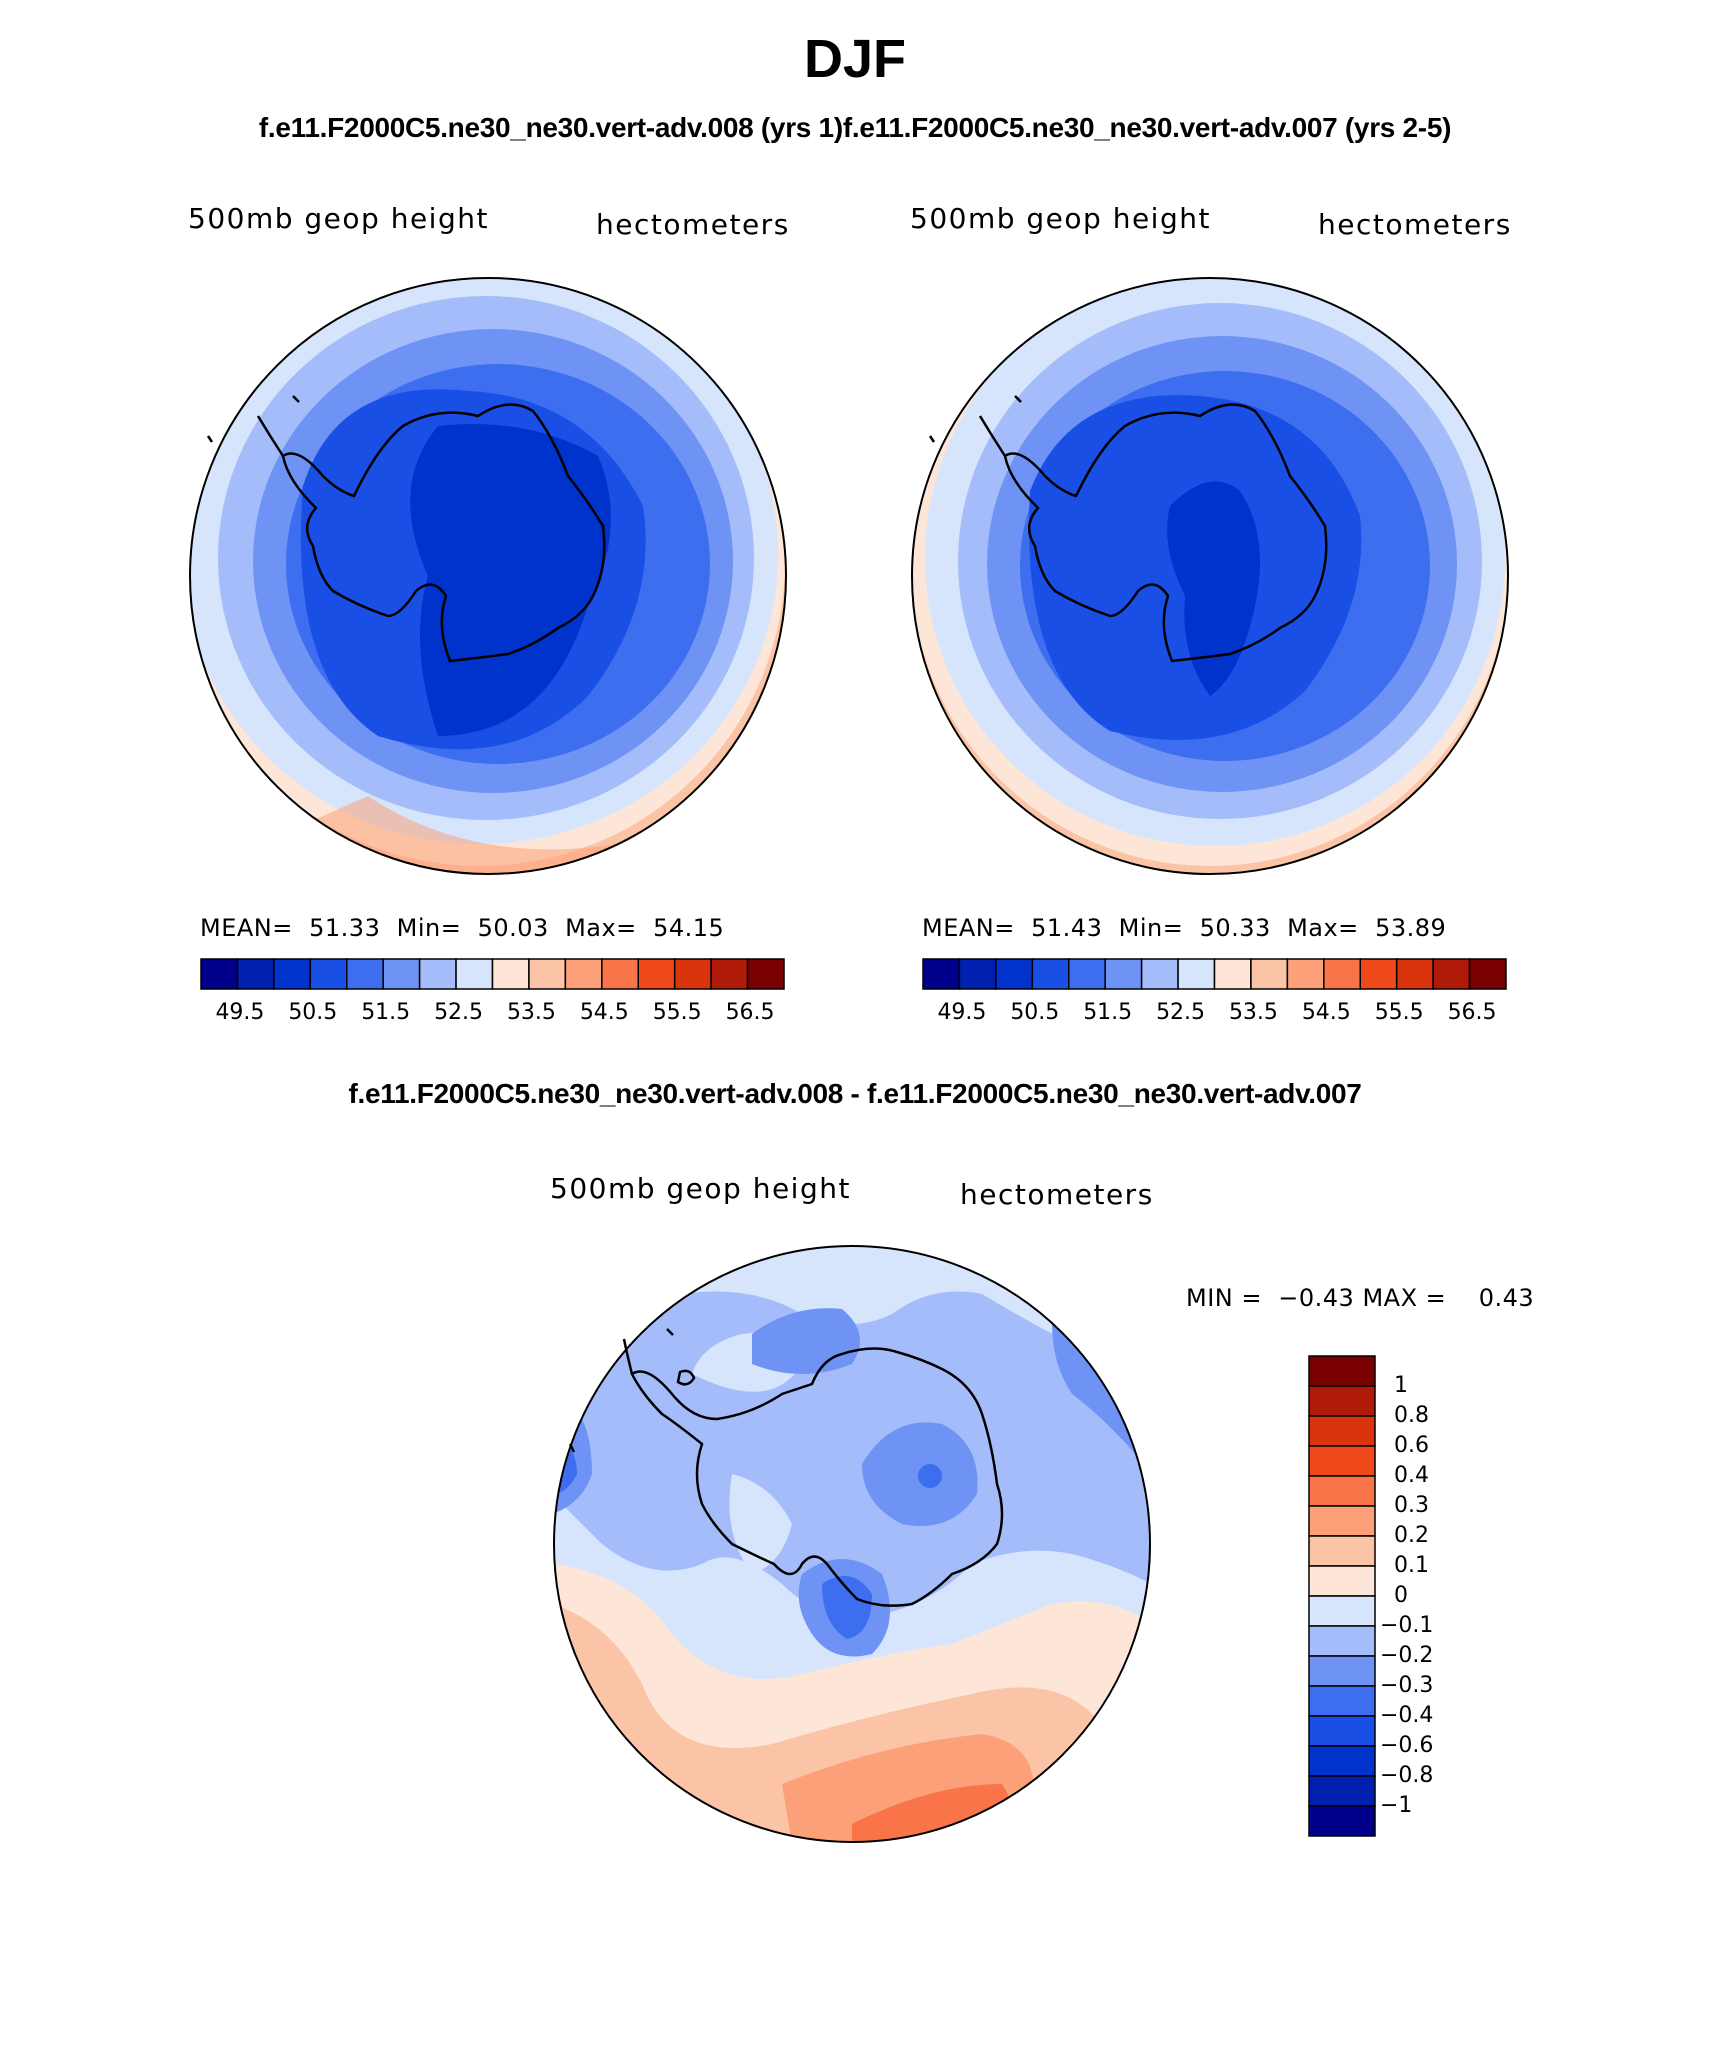 The width and height of the screenshot is (1710, 2061). Describe the element at coordinates (1411, 1565) in the screenshot. I see `colorbar-tick-label: 0.1` at that location.